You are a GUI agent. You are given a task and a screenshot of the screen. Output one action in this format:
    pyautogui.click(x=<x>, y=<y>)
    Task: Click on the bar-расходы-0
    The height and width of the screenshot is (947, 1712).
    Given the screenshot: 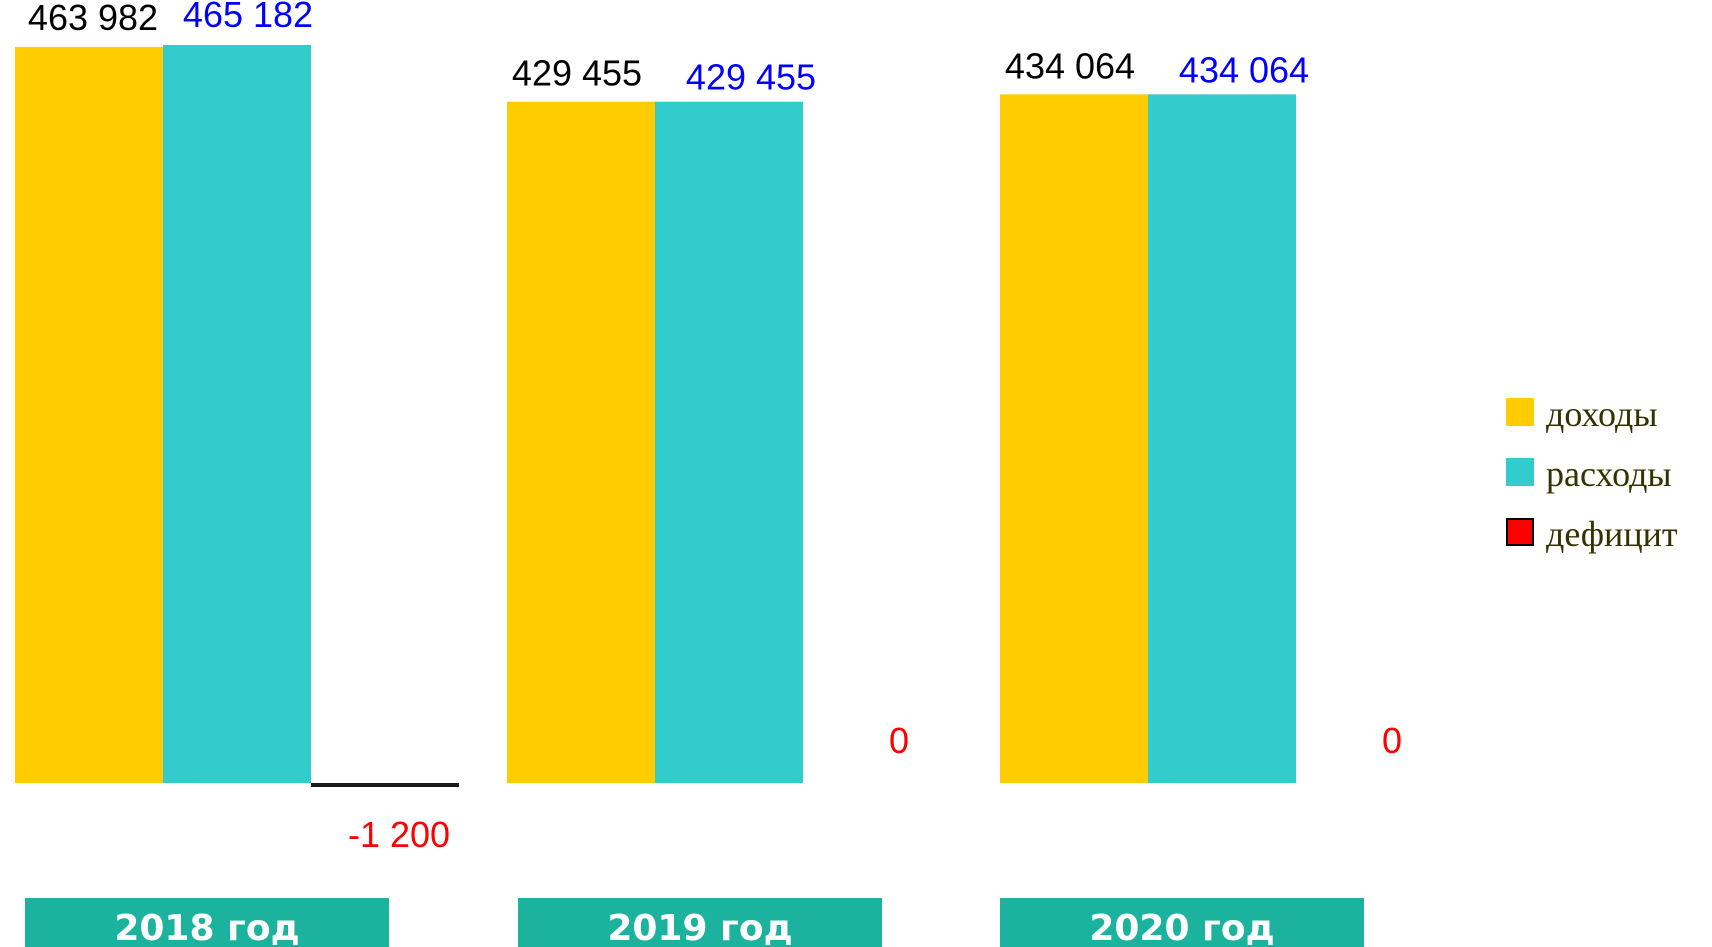 What is the action you would take?
    pyautogui.click(x=237, y=414)
    